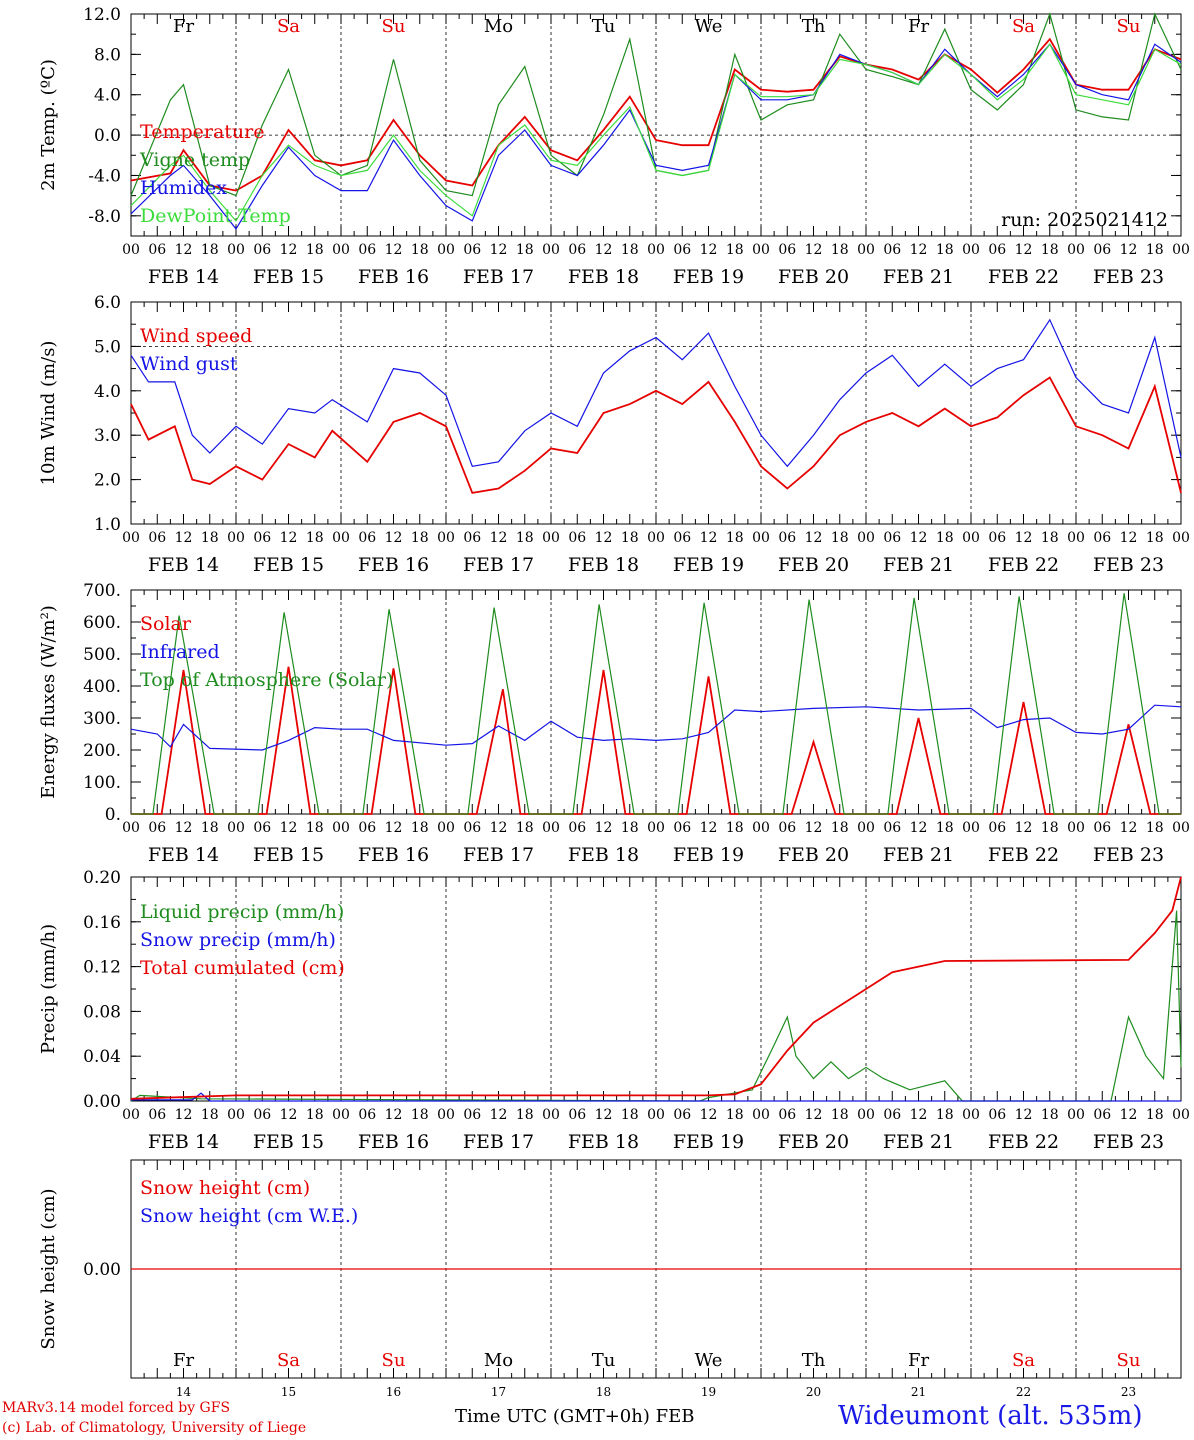 This screenshot has height=1440, width=1194. I want to click on legend-entry: Top of Atmosphere (Solar), so click(266, 680).